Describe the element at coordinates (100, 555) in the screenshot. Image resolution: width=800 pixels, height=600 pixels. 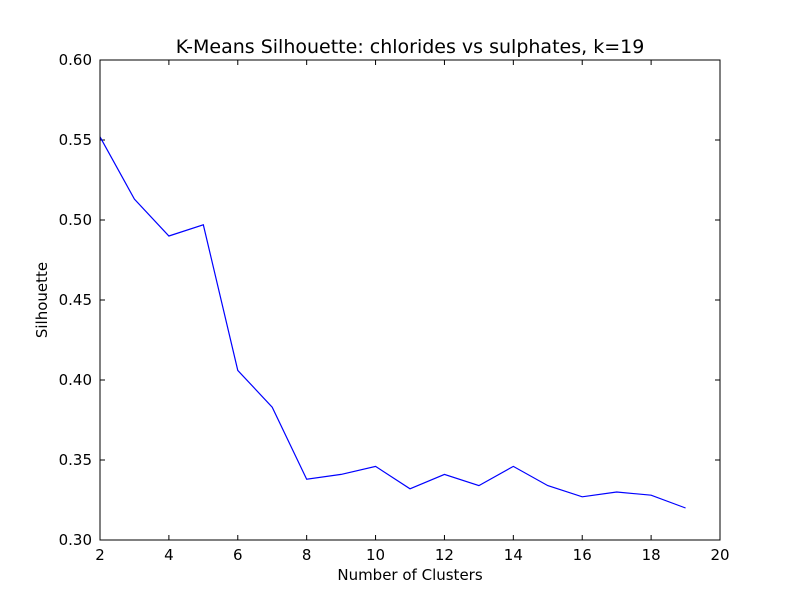
I see `x-tick-label: 2` at that location.